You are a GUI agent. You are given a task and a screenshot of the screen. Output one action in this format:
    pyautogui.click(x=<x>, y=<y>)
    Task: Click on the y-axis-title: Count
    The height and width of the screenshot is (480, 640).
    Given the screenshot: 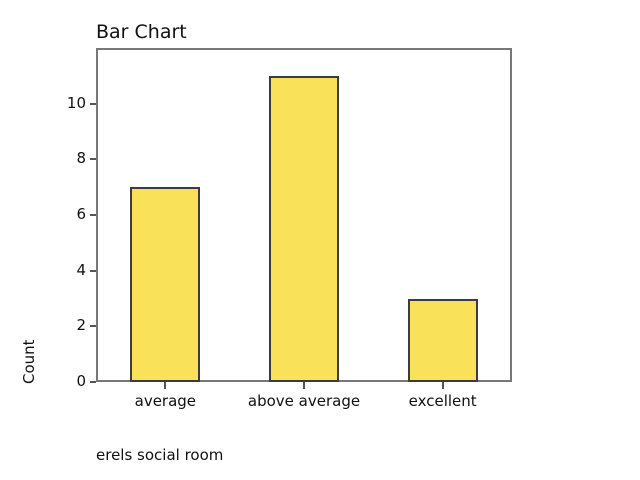 What is the action you would take?
    pyautogui.click(x=29, y=361)
    